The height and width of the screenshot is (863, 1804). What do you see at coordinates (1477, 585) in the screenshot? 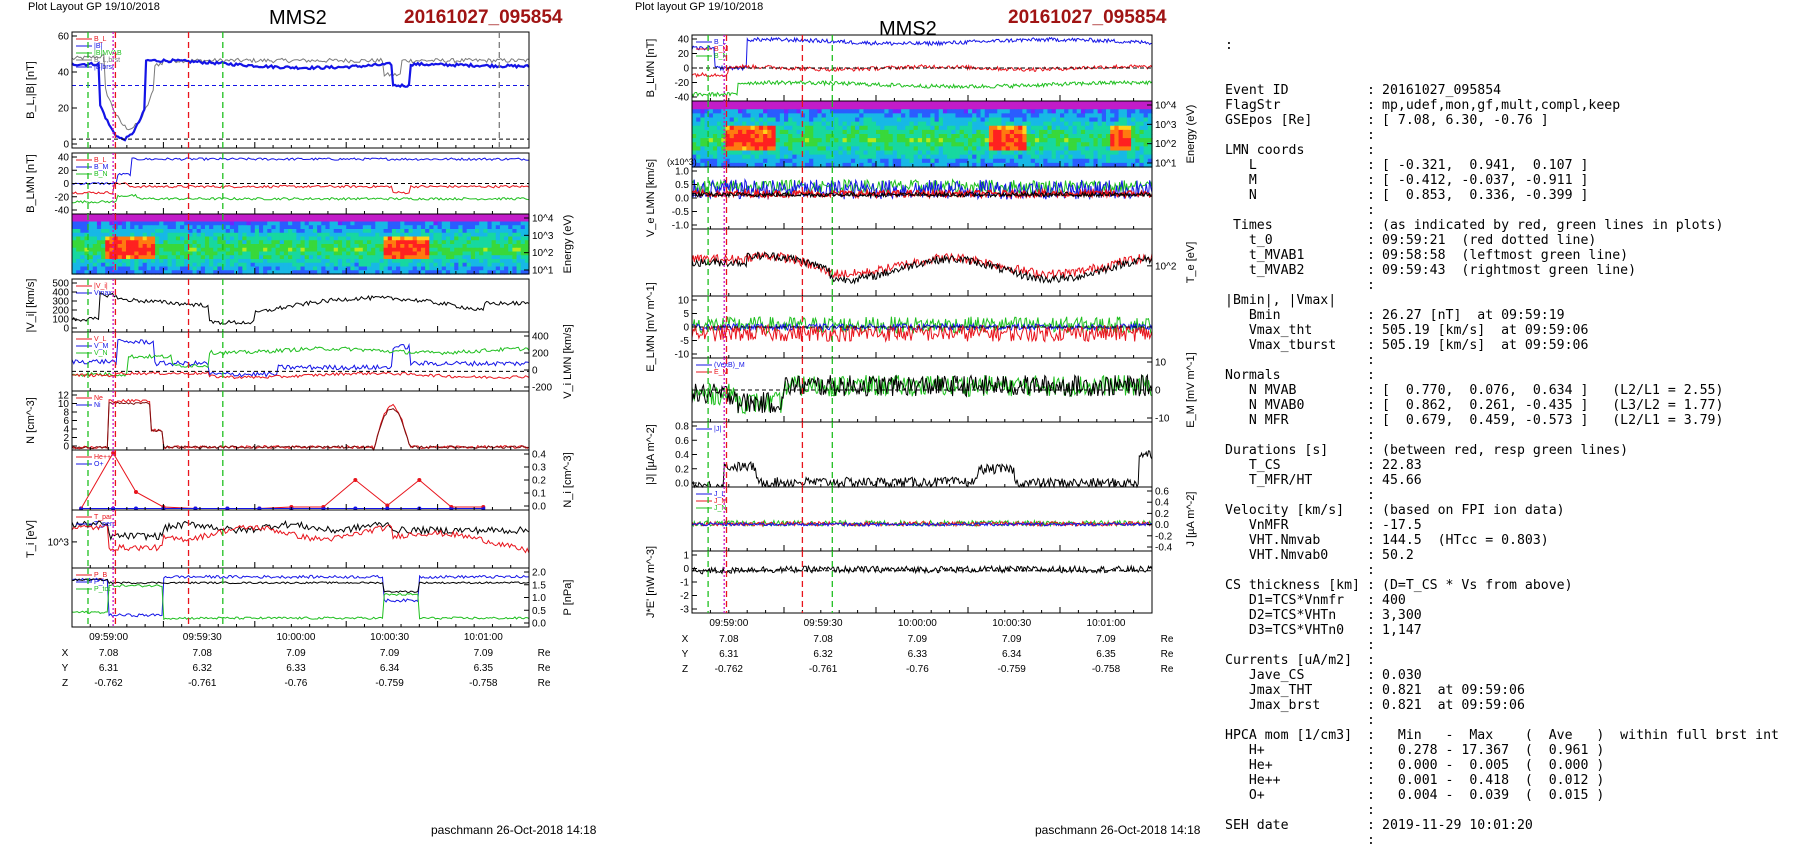
I see `info-value: (D=T_CS * Vs from above)` at bounding box center [1477, 585].